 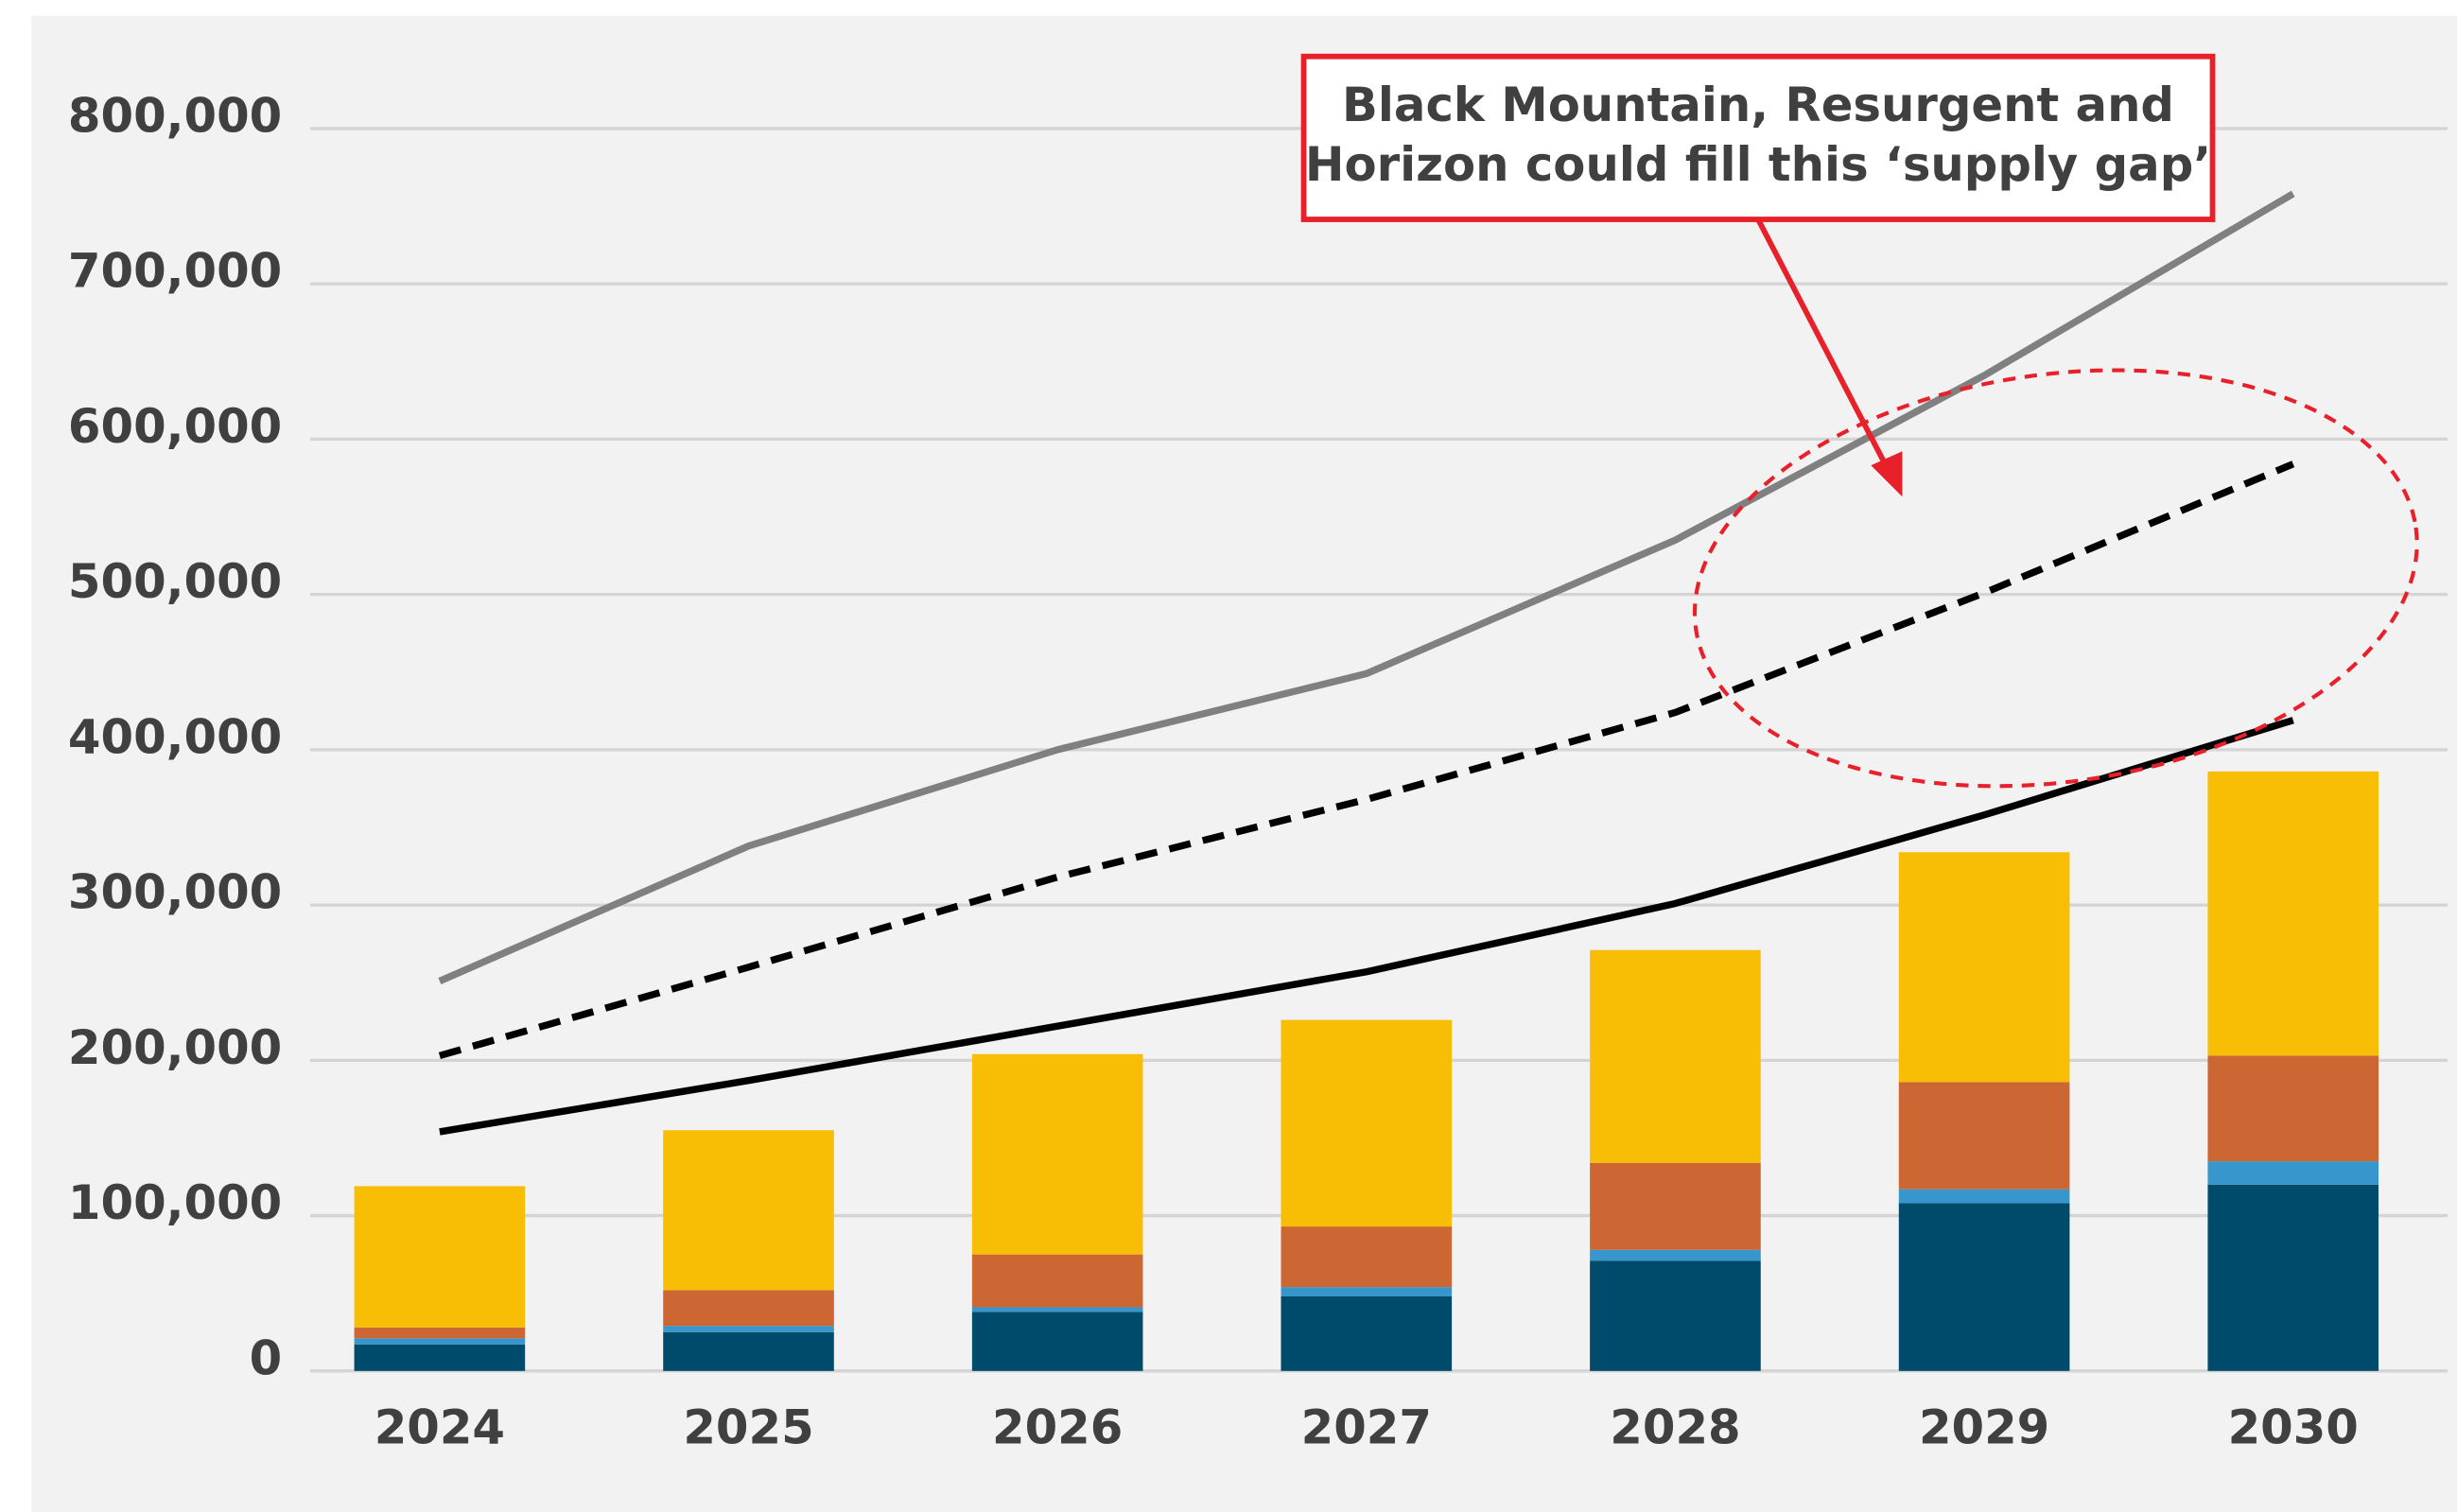 I want to click on x-tick-label: 2026, so click(x=1057, y=1426).